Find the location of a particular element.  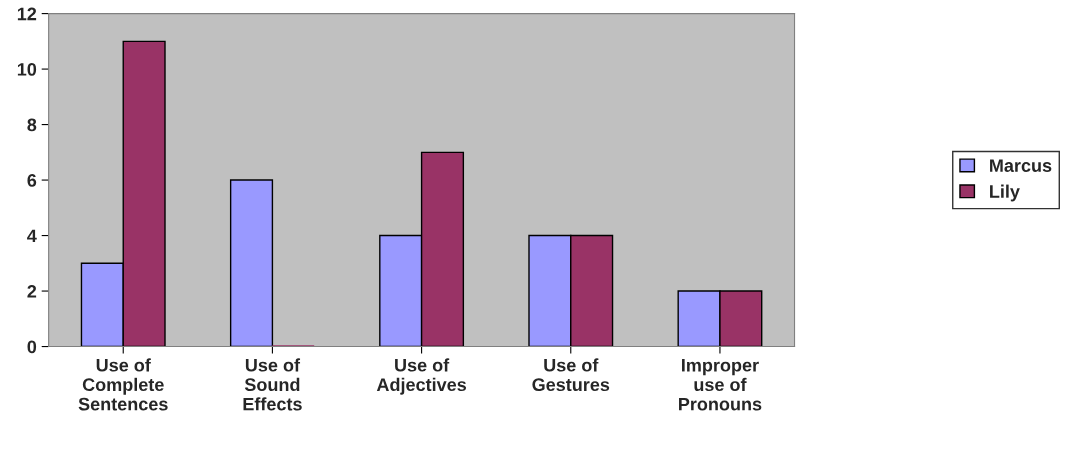

y-tick-label: 10 is located at coordinates (27, 69).